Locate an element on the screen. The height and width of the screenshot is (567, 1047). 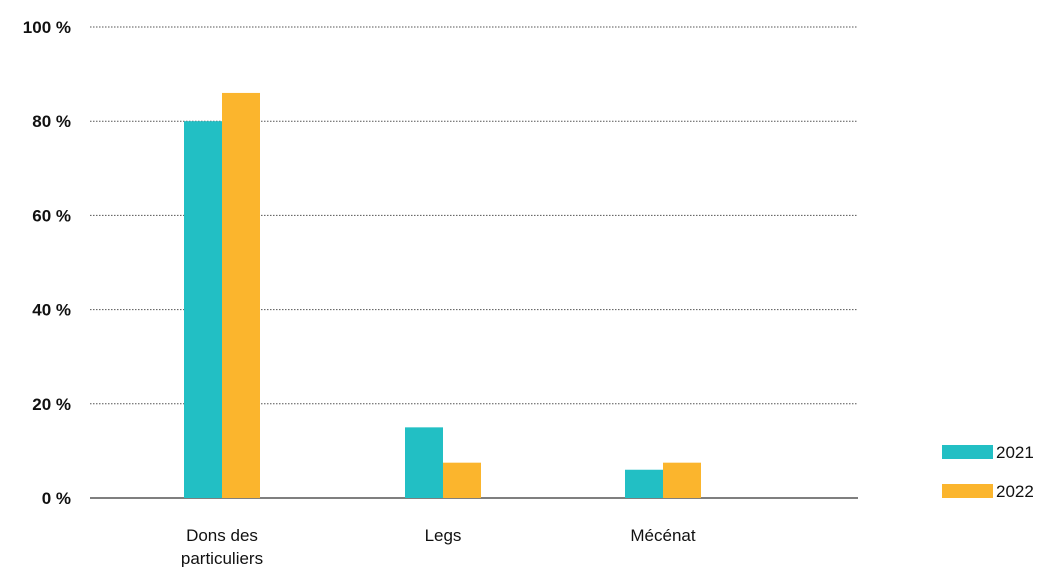
x-tick-label: Mécénat is located at coordinates (662, 535).